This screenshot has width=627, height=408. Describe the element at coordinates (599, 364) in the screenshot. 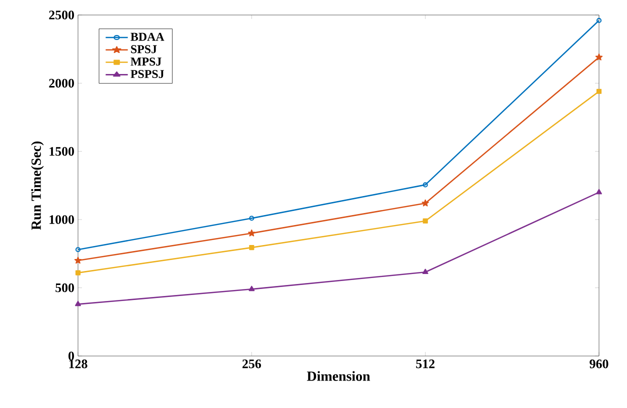

I see `x-tick-label: 960` at that location.